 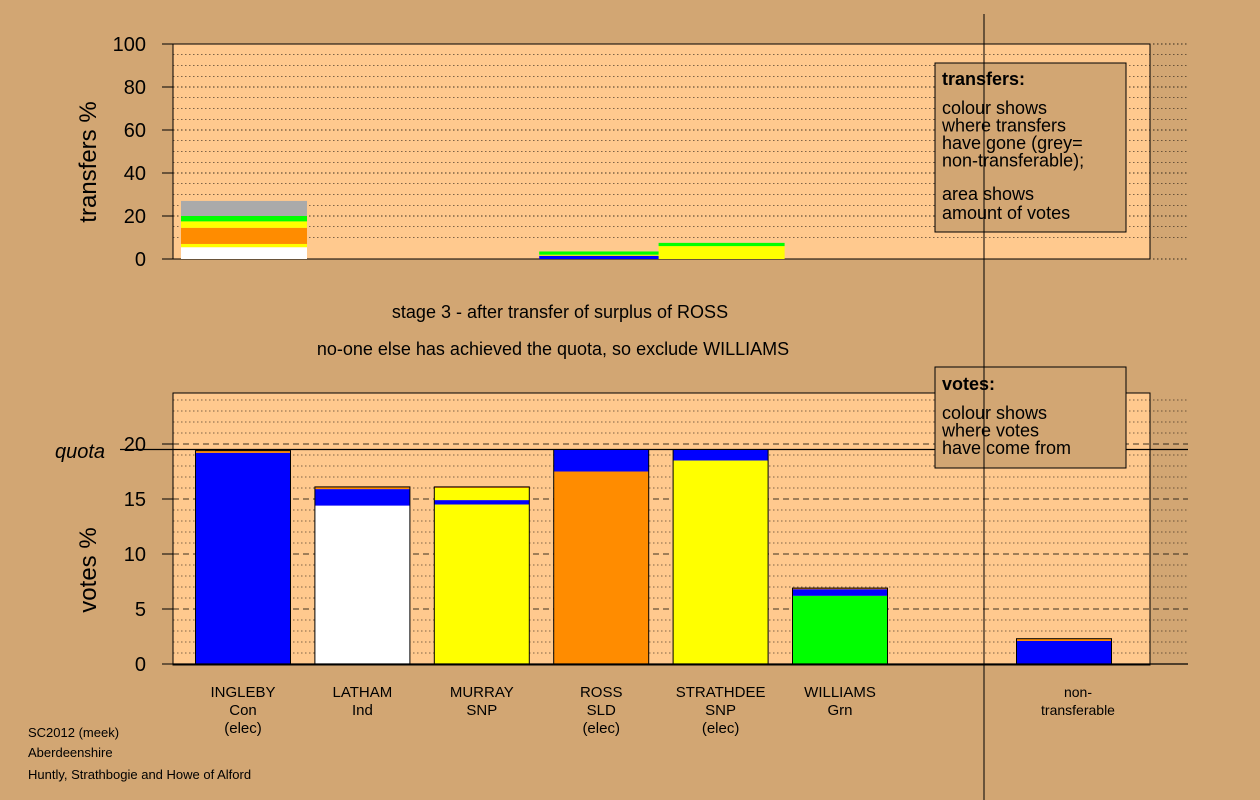 I want to click on legend-text: where transfers, so click(x=1003, y=126).